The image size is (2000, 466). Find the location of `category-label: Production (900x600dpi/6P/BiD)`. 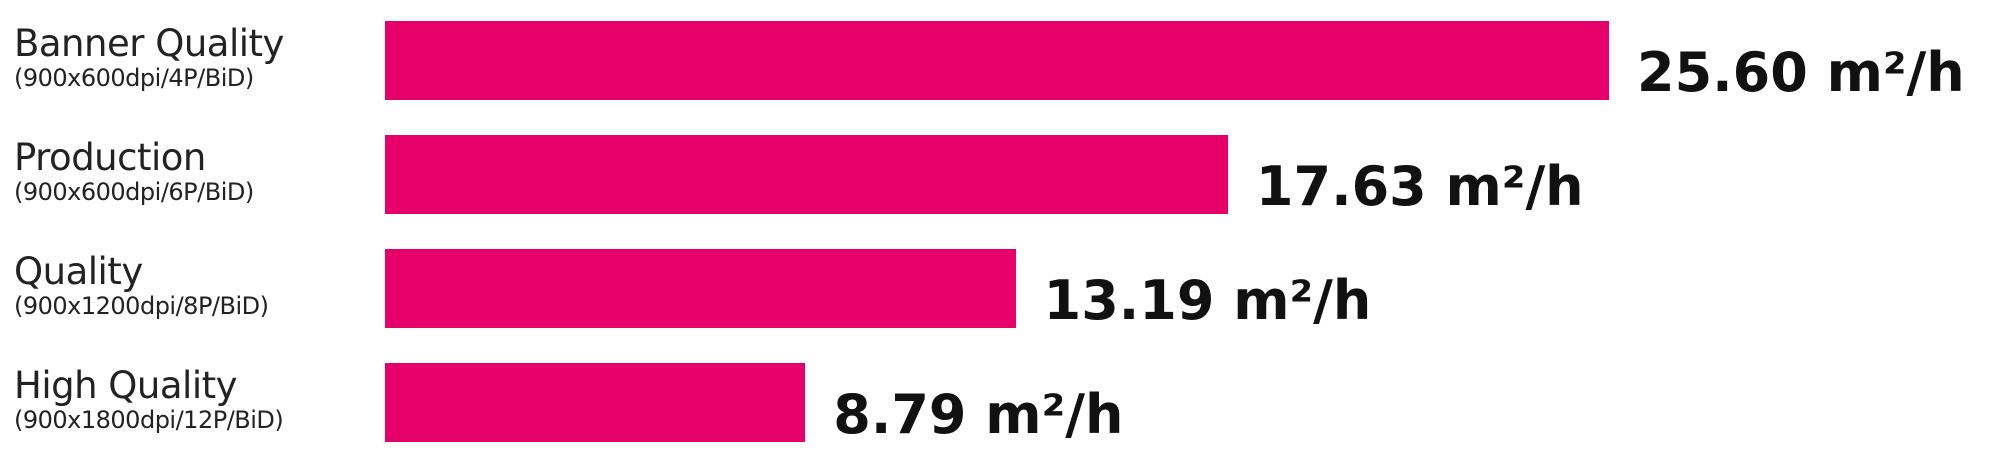

category-label: Production (900x600dpi/6P/BiD) is located at coordinates (134, 171).